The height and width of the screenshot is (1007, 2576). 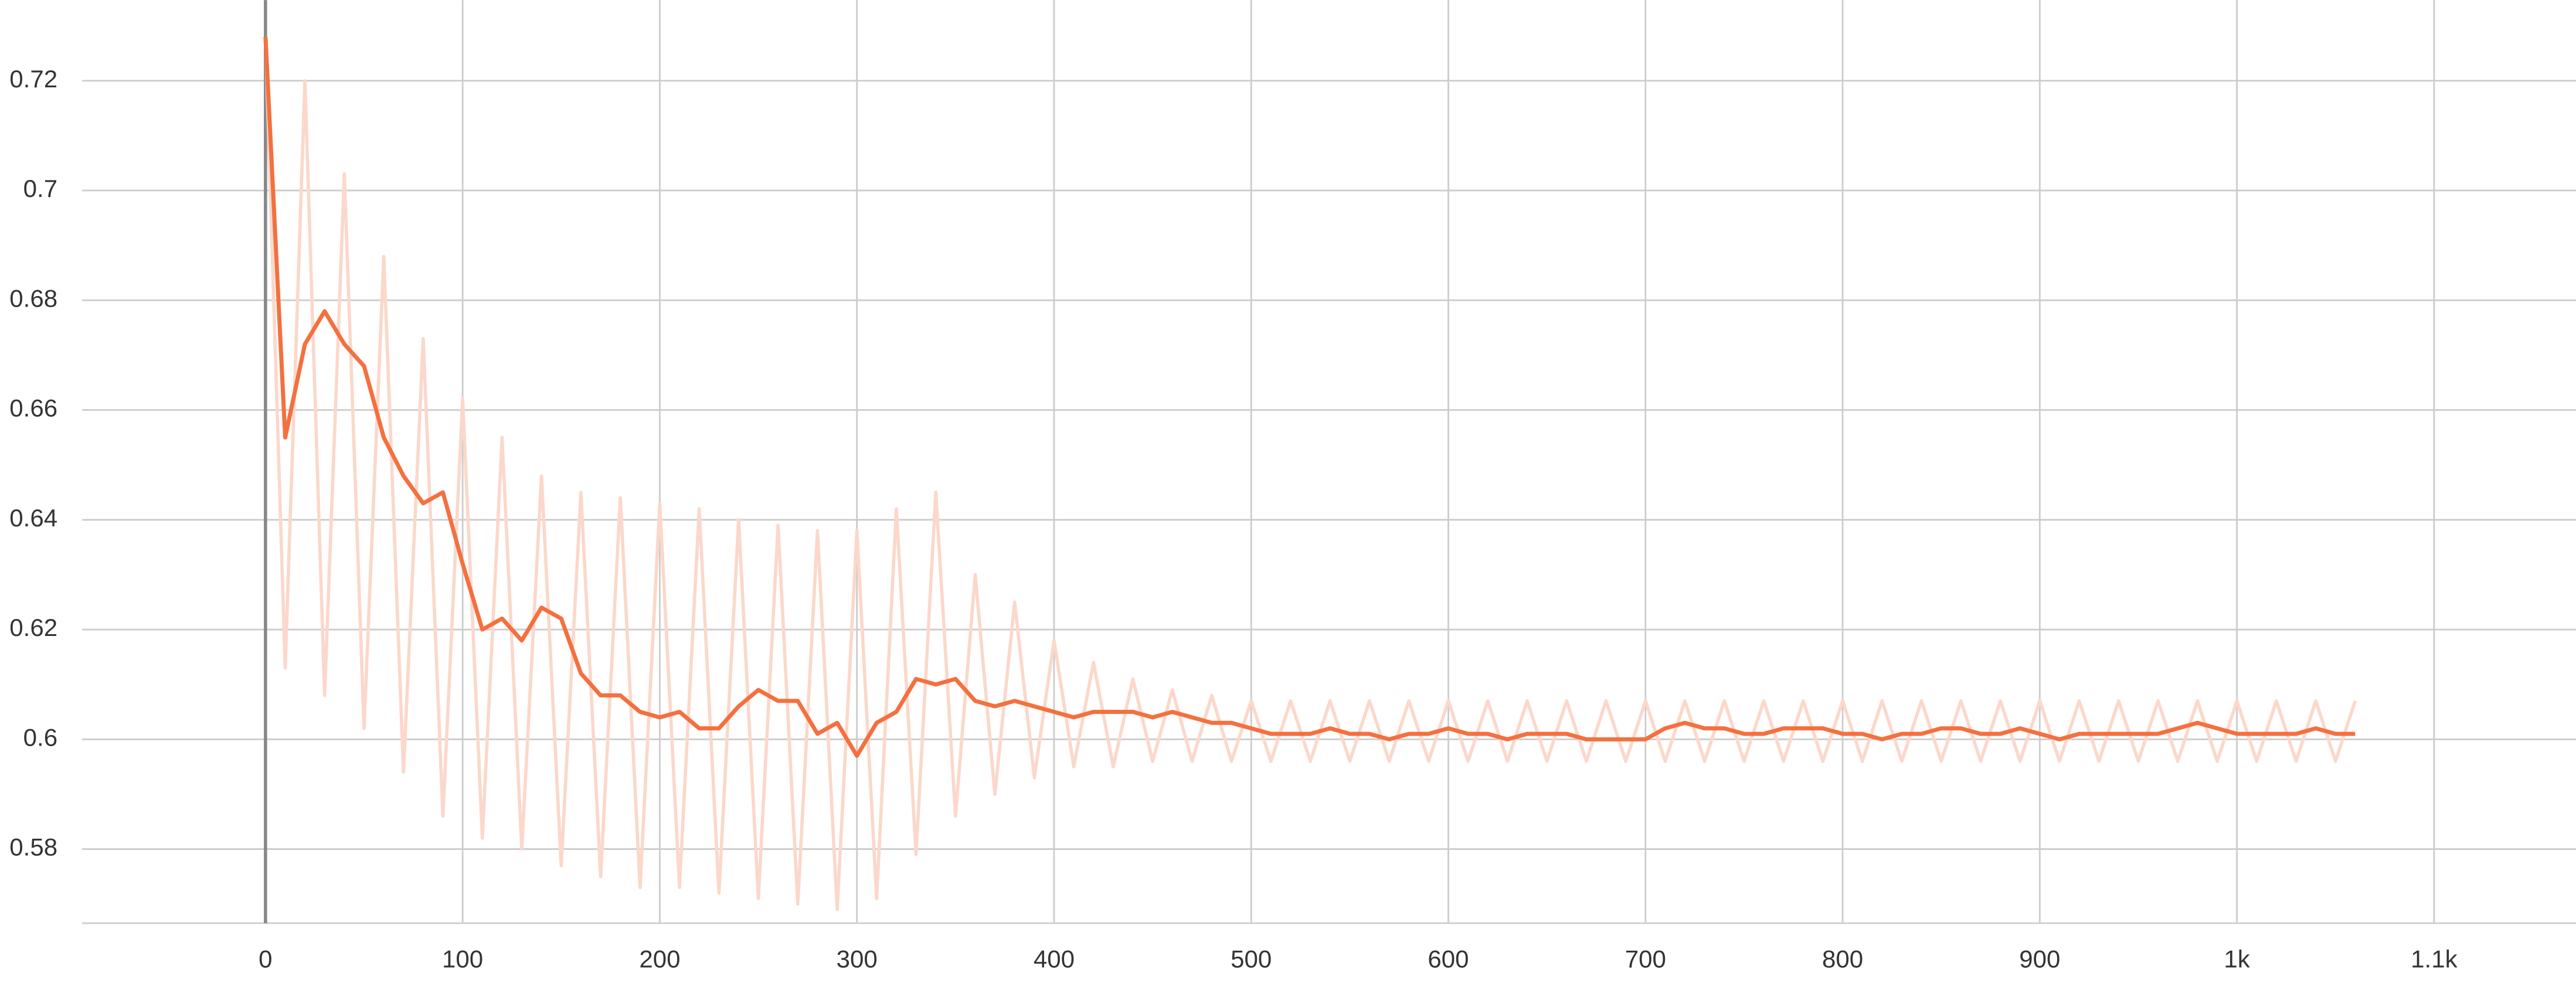 What do you see at coordinates (33, 847) in the screenshot?
I see `y-tick-label: 0.58` at bounding box center [33, 847].